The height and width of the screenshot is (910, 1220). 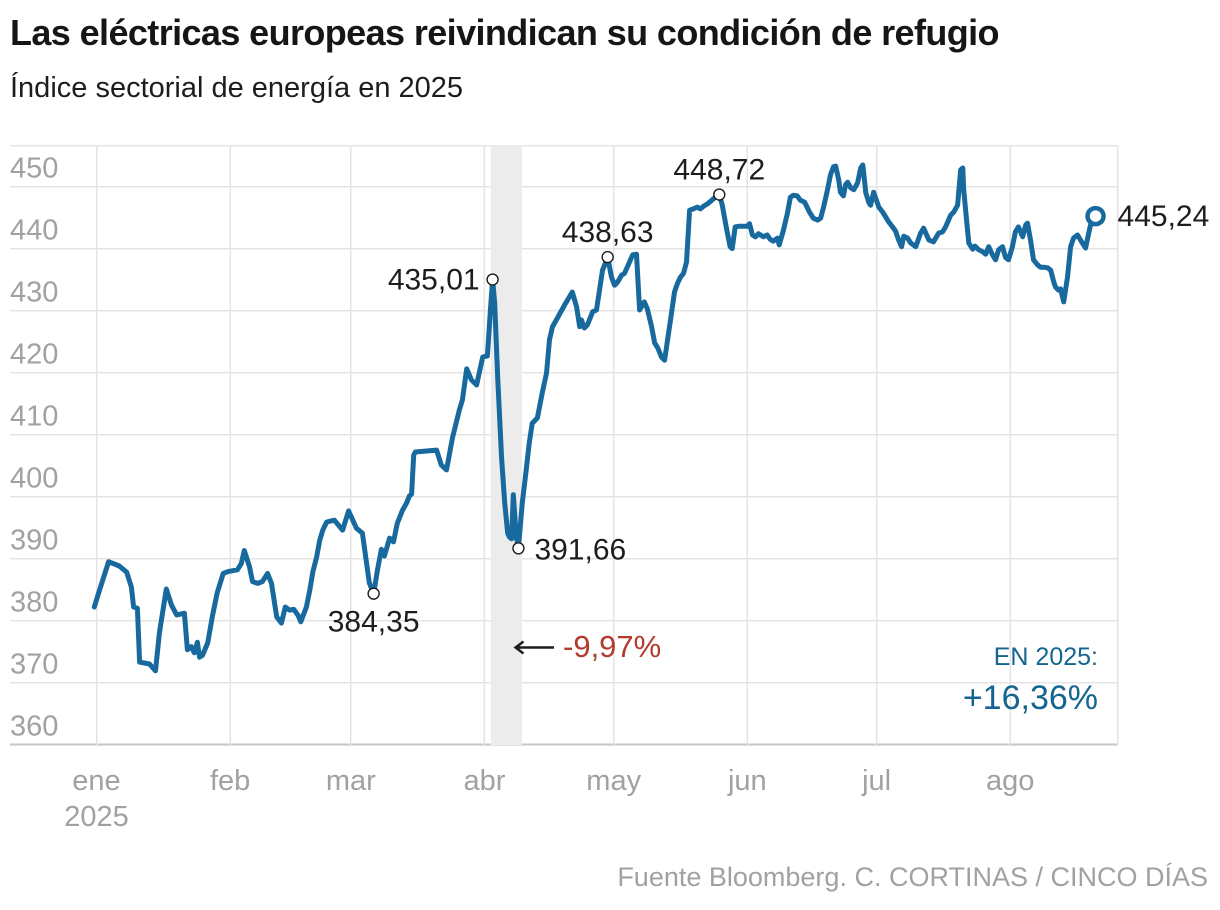 I want to click on callout-label: 448,72, so click(x=719, y=170).